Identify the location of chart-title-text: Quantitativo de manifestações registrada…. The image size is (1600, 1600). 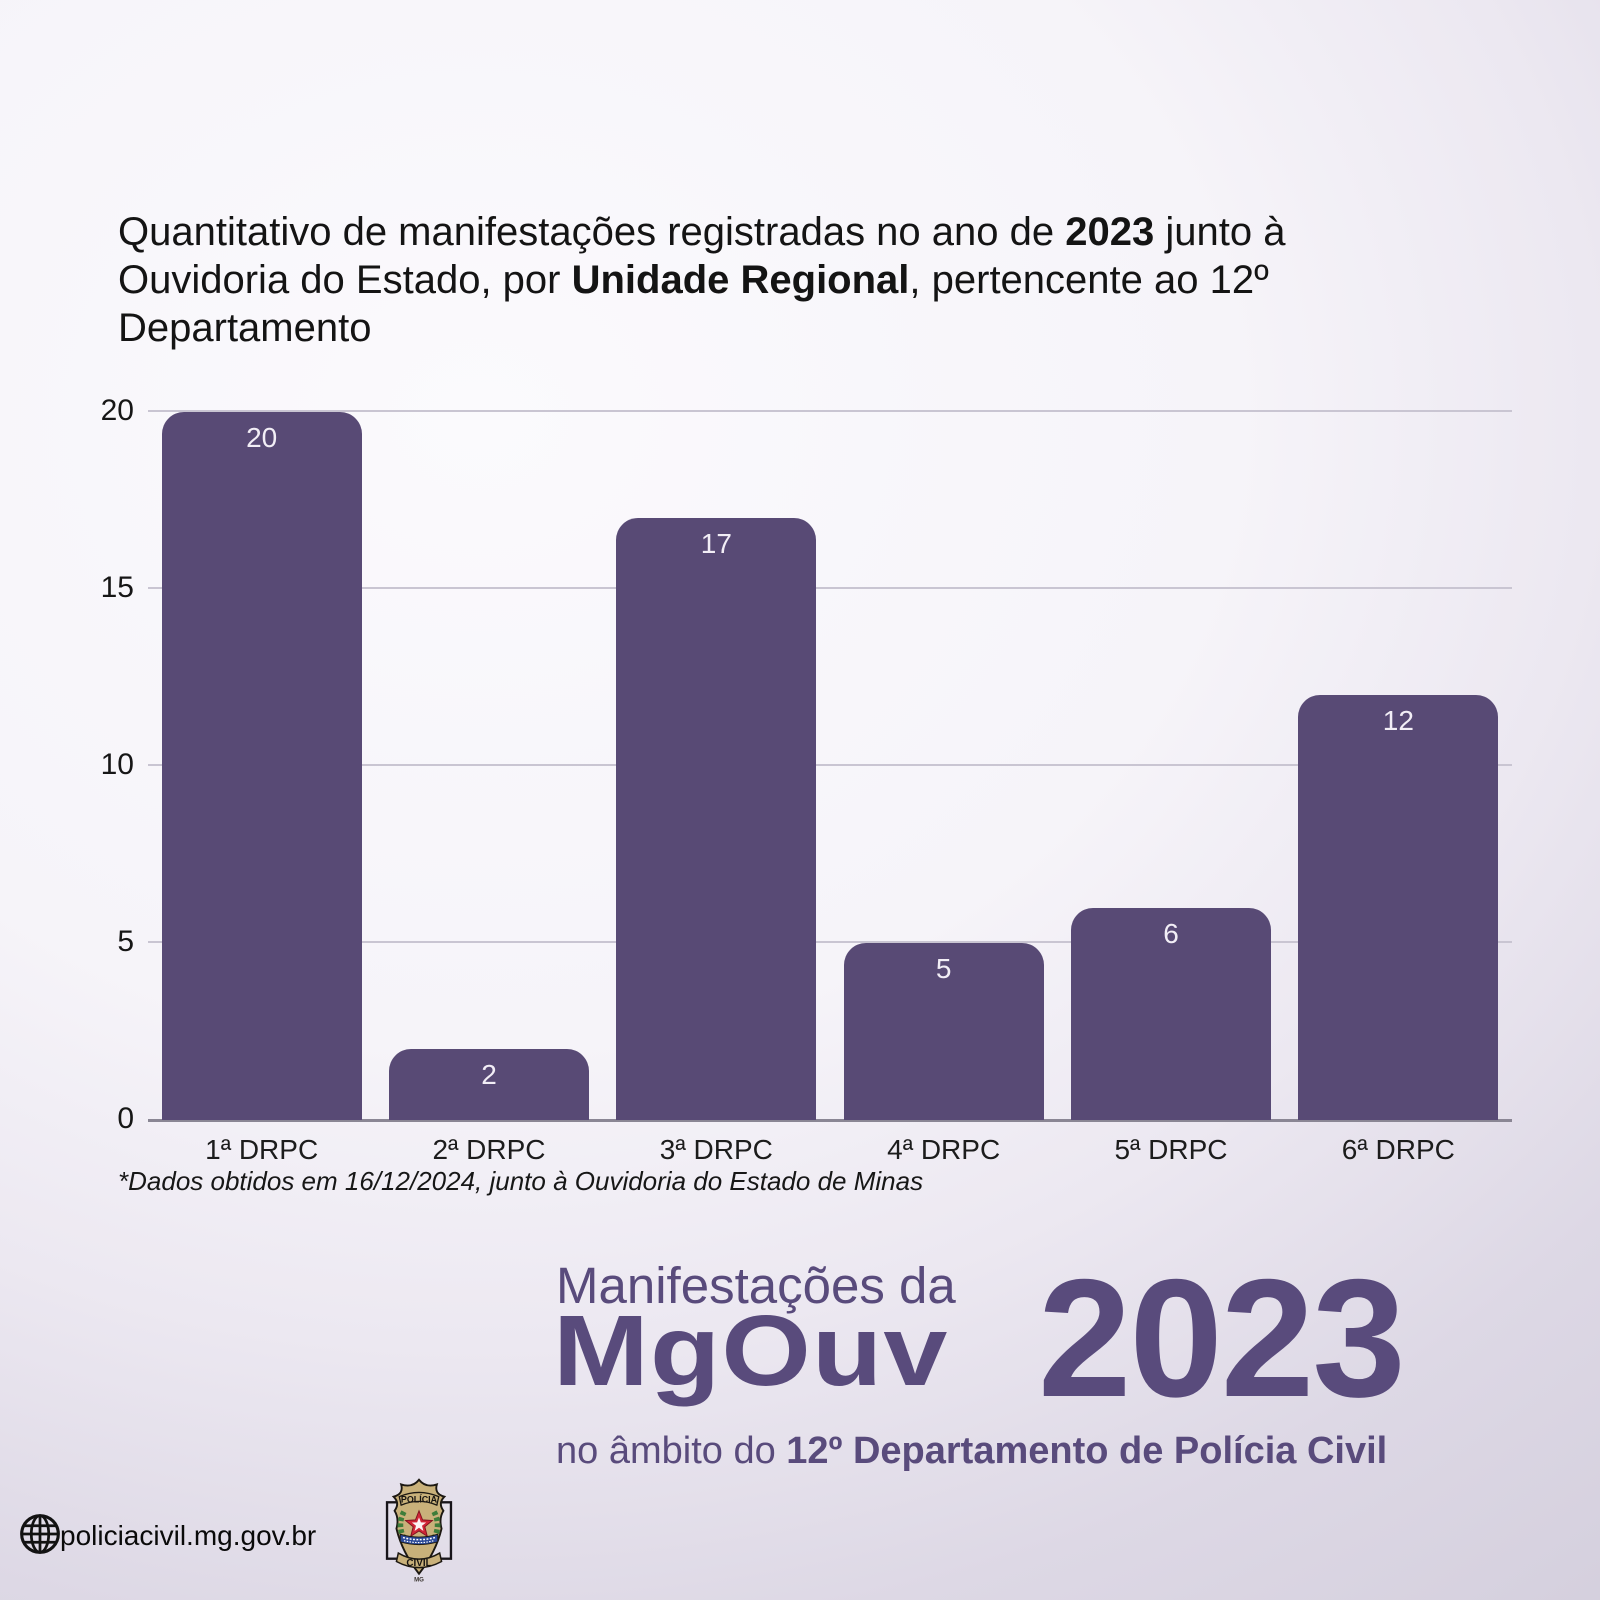
(592, 232).